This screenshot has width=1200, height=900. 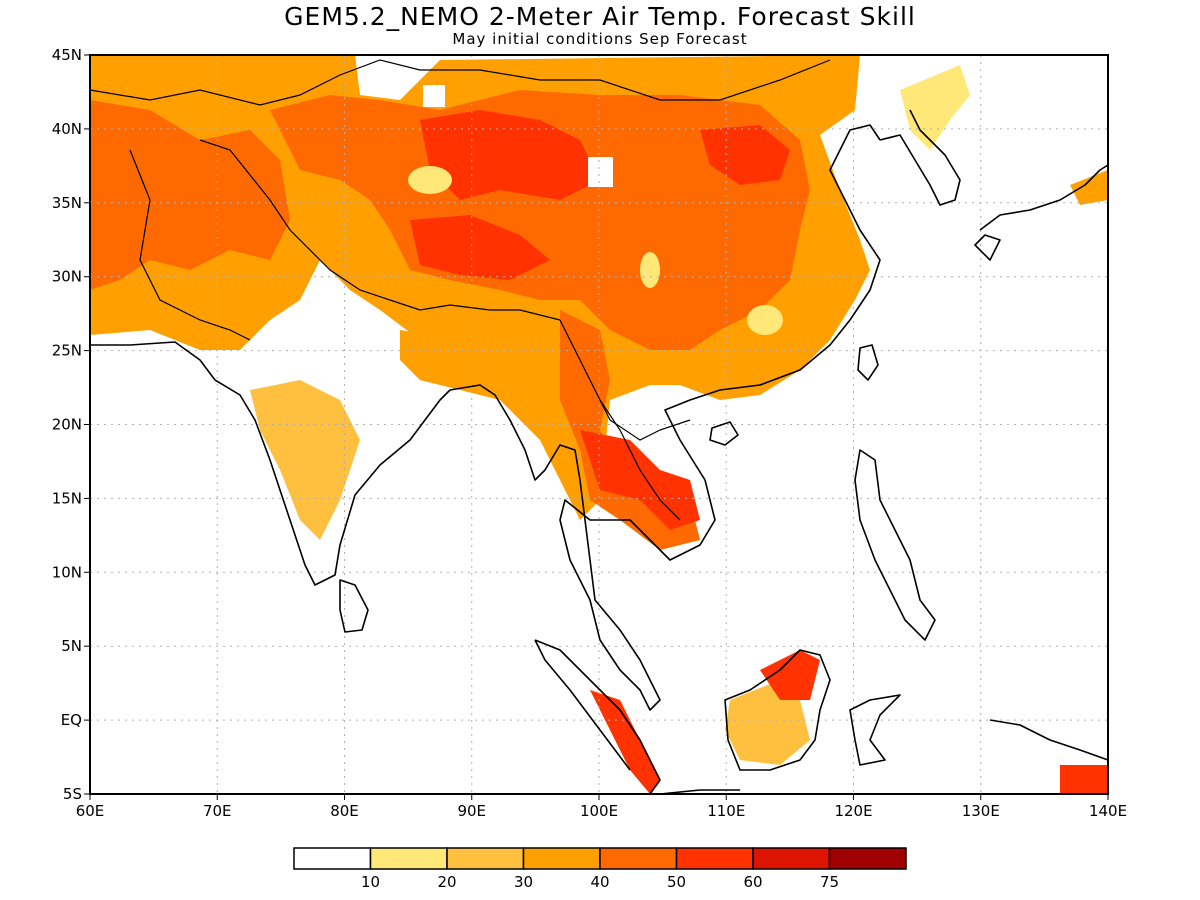 I want to click on coast-sumatra, so click(x=597, y=716).